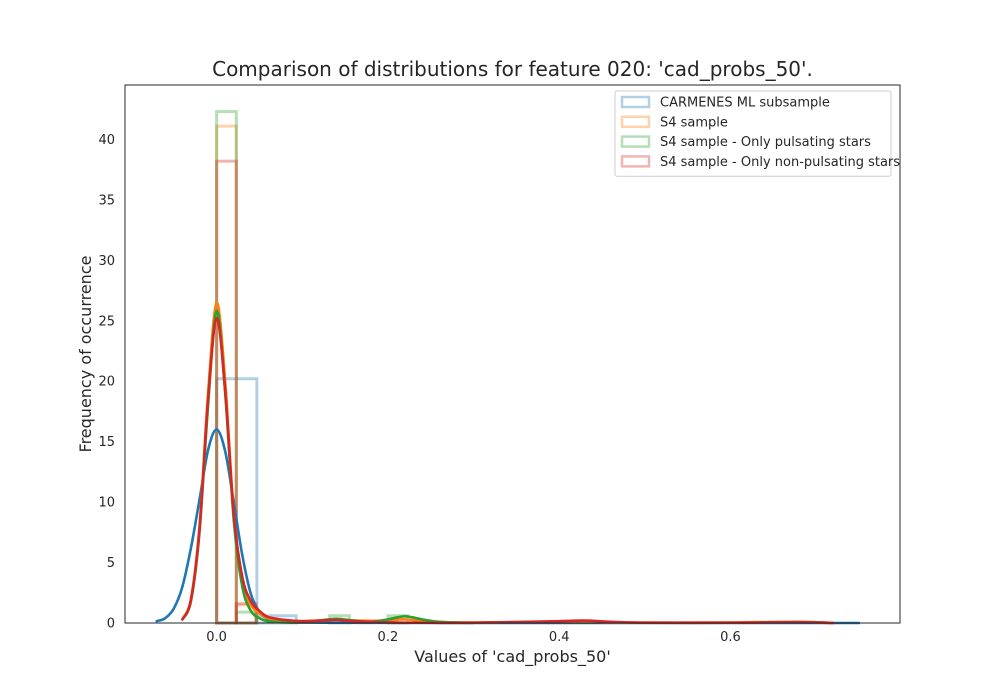 The image size is (1000, 700). What do you see at coordinates (85, 354) in the screenshot?
I see `y-axis-label: Frequency of occurrence` at bounding box center [85, 354].